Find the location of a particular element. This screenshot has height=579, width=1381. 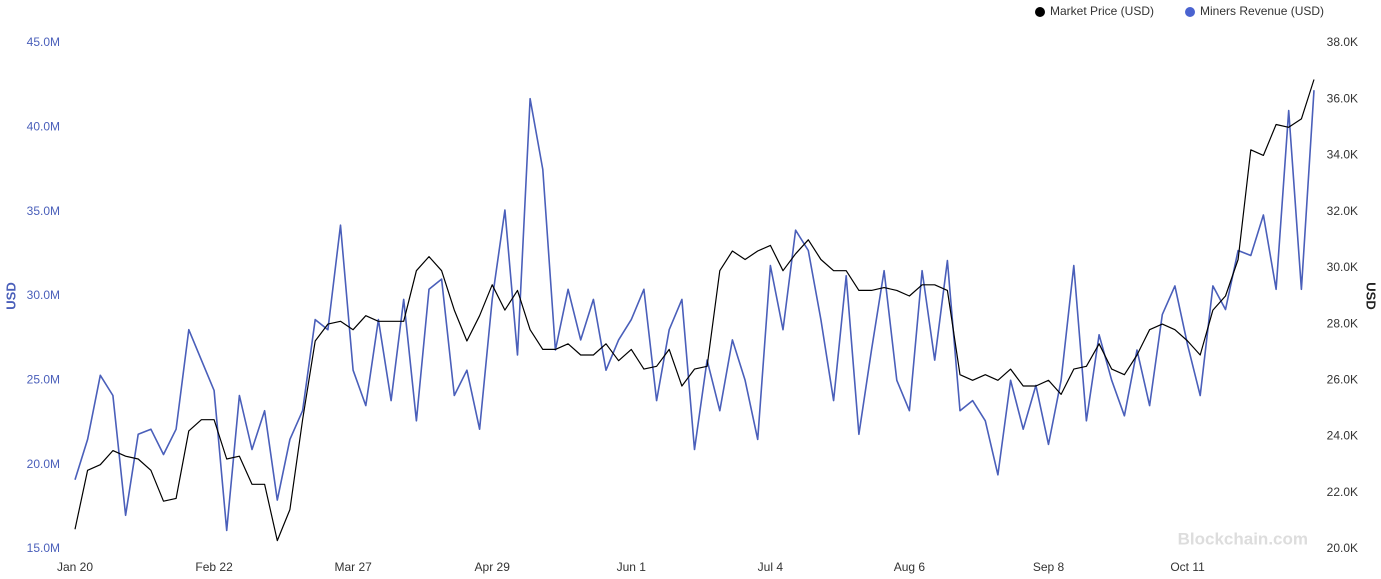

y2-tick-label: 30.0K is located at coordinates (1342, 267).